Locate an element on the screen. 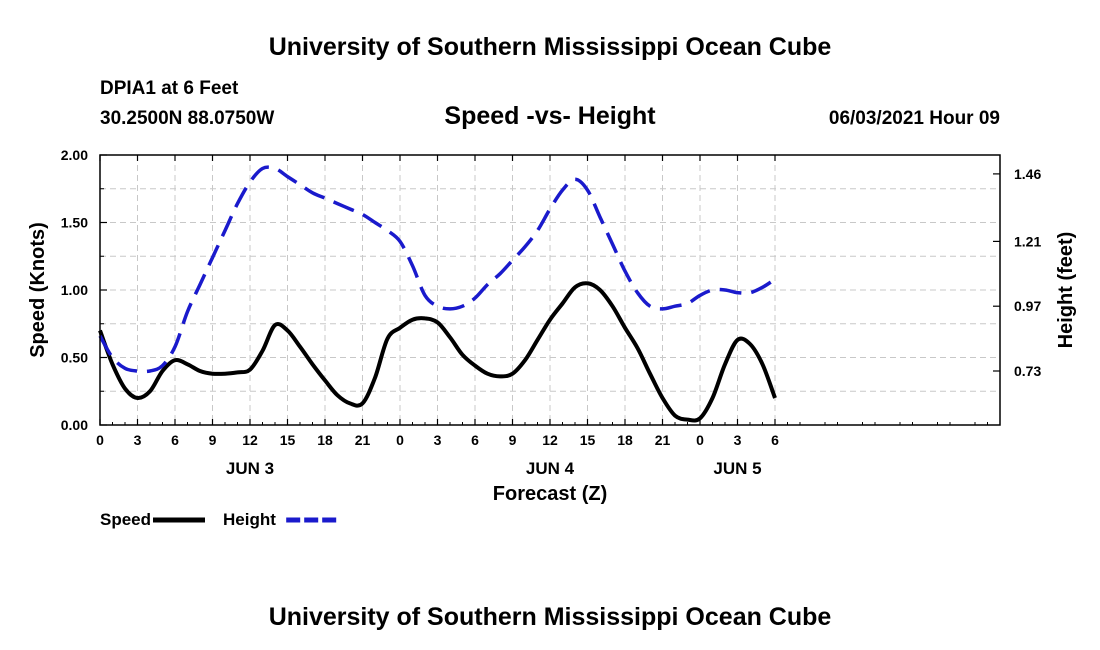 The image size is (1100, 650). series-line-speed is located at coordinates (437, 352).